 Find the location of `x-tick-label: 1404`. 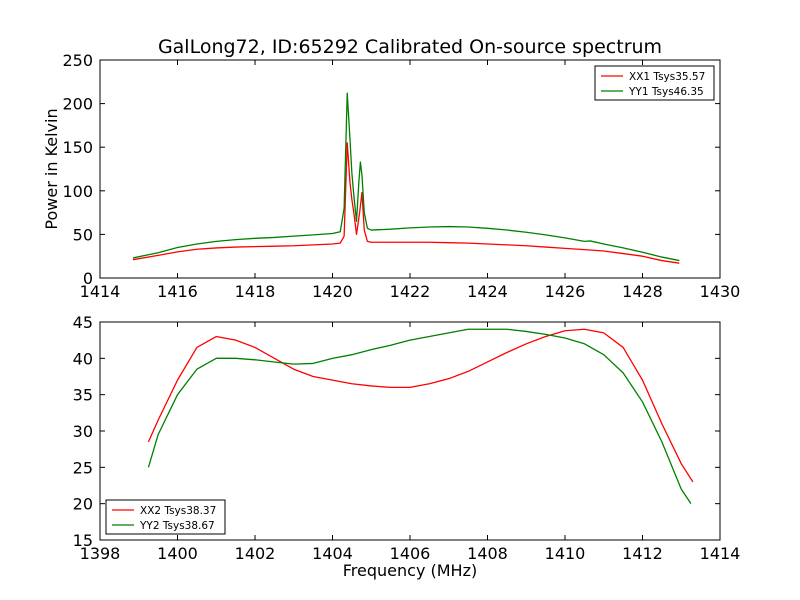

x-tick-label: 1404 is located at coordinates (332, 553).